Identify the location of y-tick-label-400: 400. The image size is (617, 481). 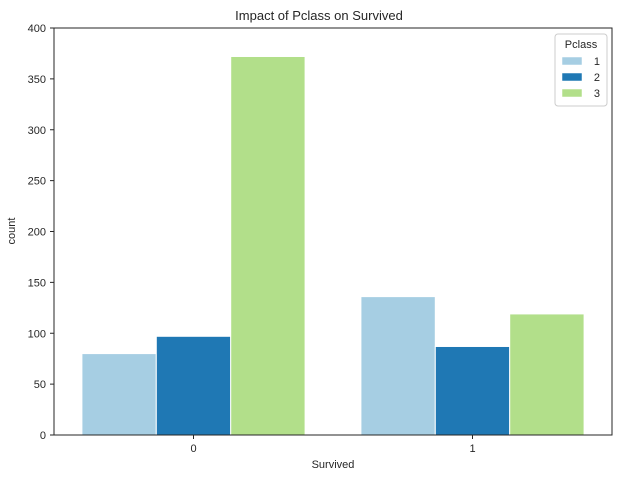
(37, 29).